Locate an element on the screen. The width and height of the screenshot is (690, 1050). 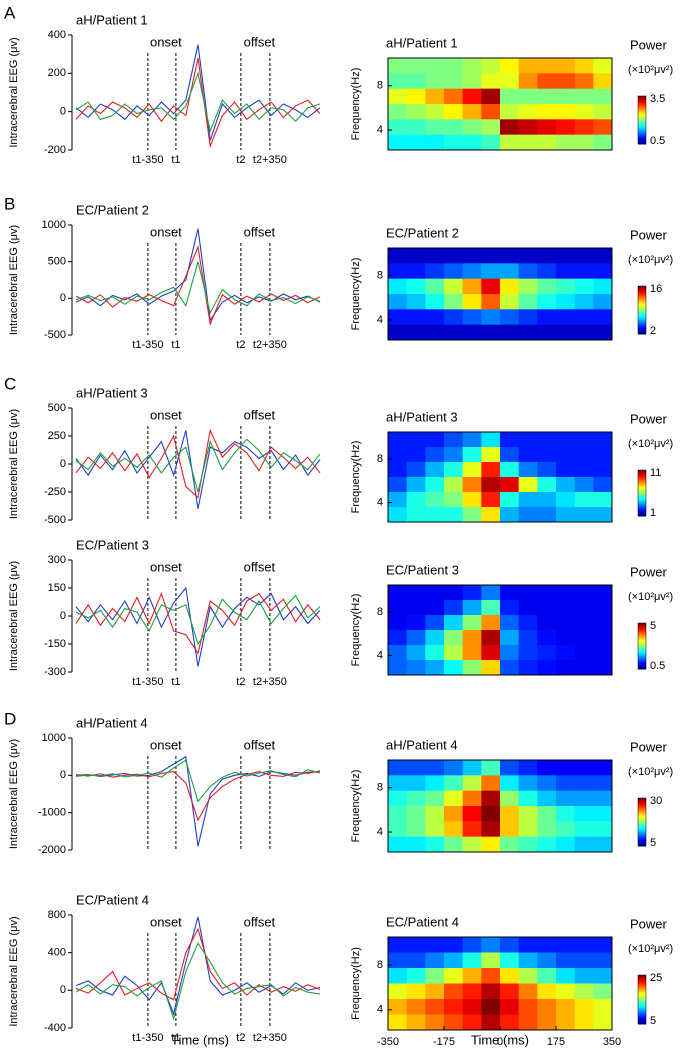
y-tick-label: 500 is located at coordinates (57, 408).